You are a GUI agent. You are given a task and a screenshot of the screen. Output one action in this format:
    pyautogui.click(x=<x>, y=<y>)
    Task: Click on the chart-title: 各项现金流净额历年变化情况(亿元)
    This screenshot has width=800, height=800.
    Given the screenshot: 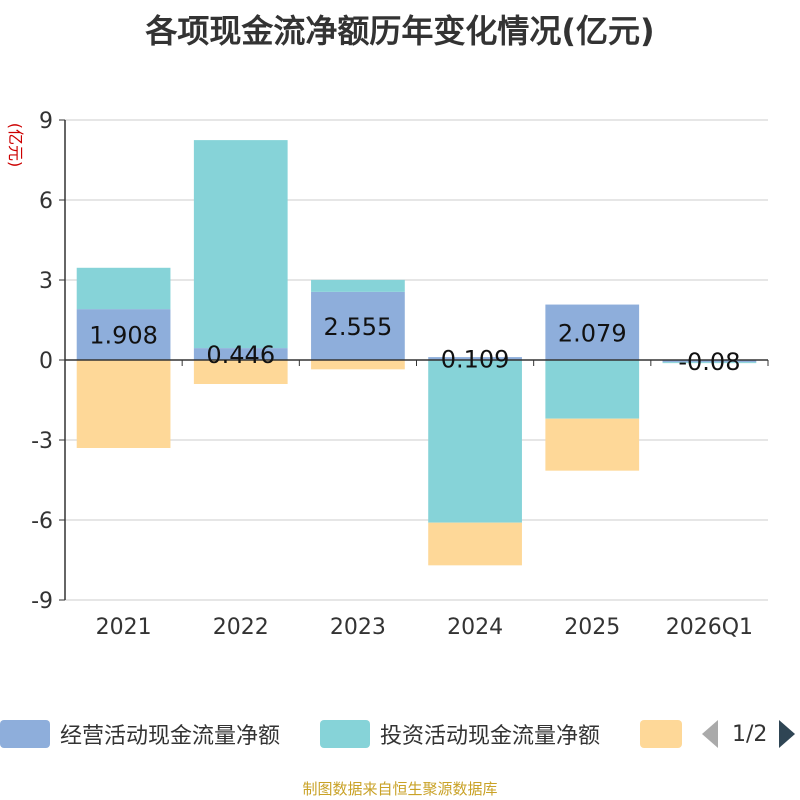 What is the action you would take?
    pyautogui.click(x=400, y=31)
    